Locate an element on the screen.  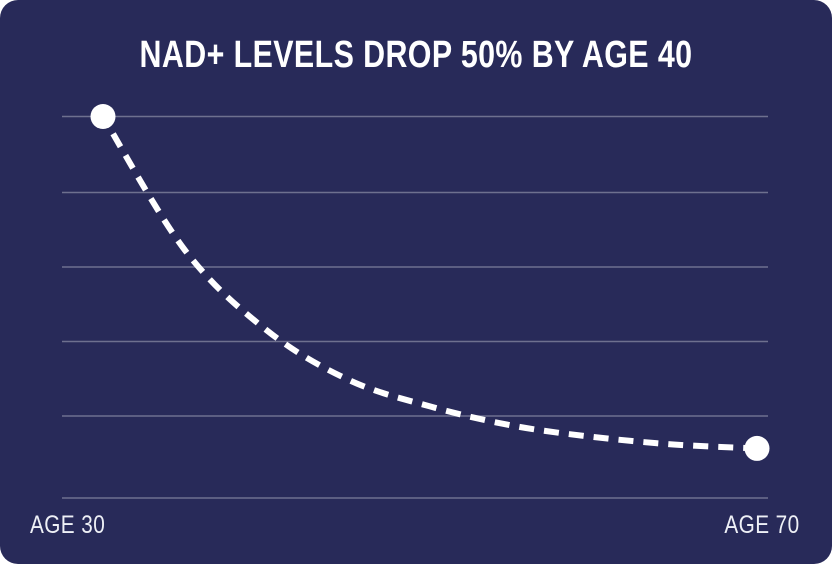
x-axis-label-age-30: AGE 30 is located at coordinates (68, 525).